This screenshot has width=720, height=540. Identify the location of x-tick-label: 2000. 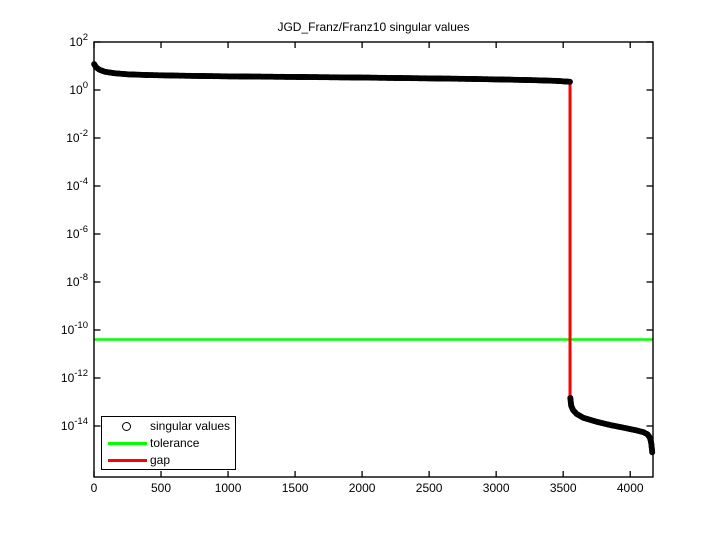
(362, 488).